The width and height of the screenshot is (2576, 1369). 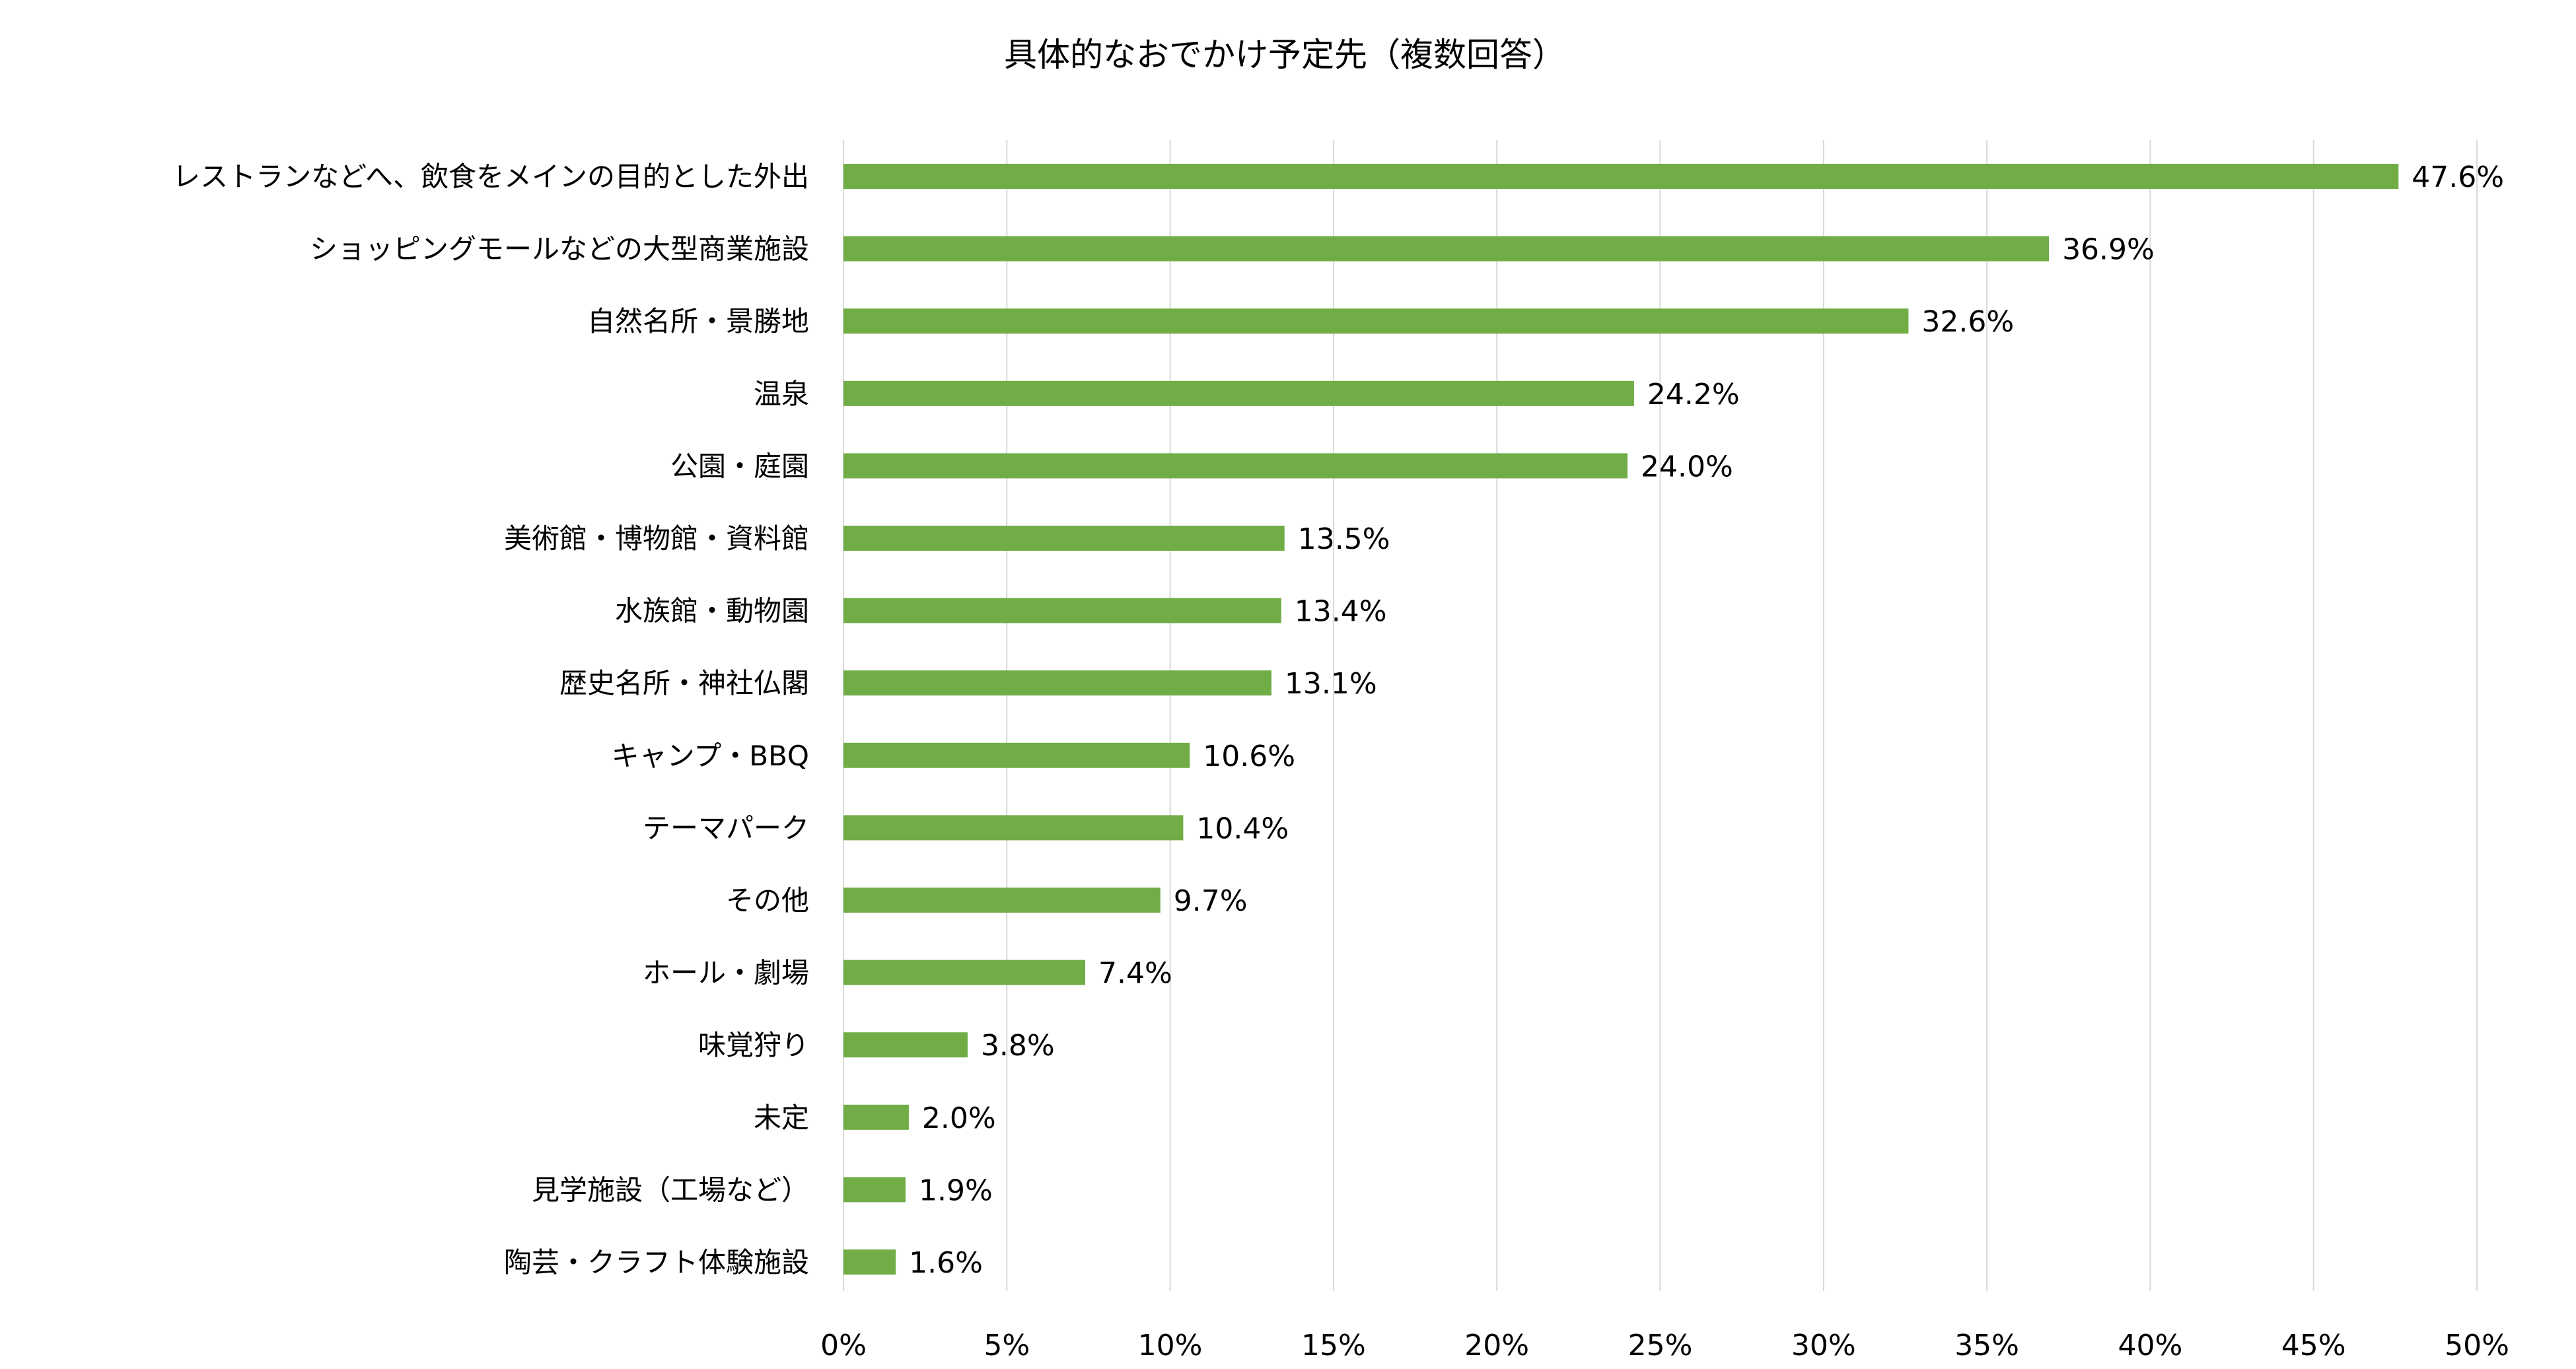 What do you see at coordinates (1497, 1345) in the screenshot?
I see `x-tick-label: 20%` at bounding box center [1497, 1345].